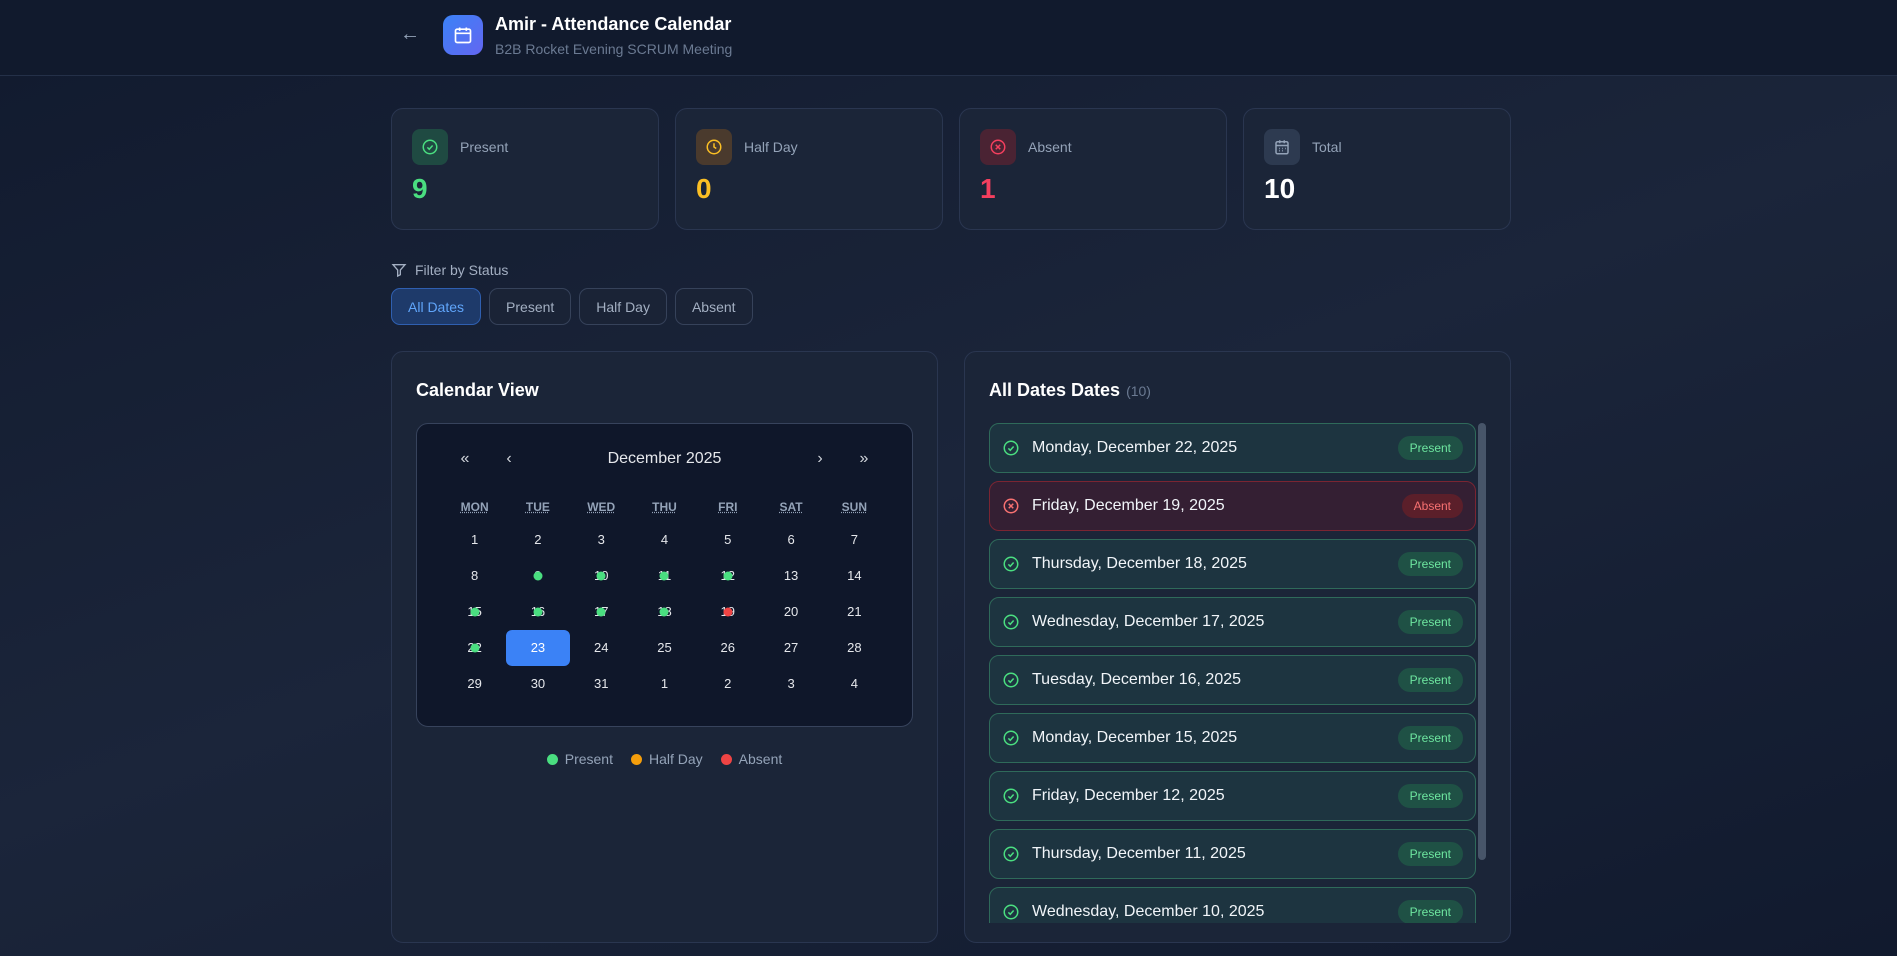 Image resolution: width=1897 pixels, height=956 pixels. I want to click on filter-absent-button: Absent, so click(713, 306).